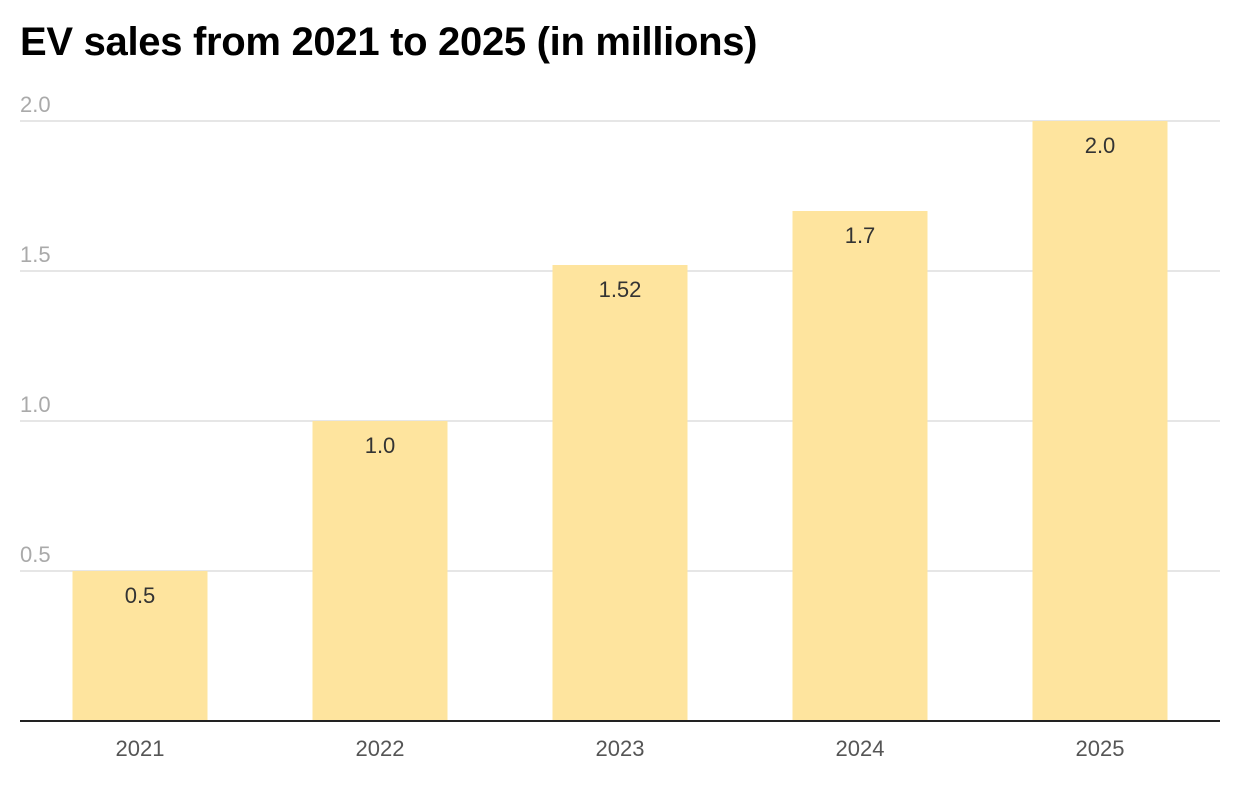 Image resolution: width=1240 pixels, height=787 pixels. I want to click on data-label: 1.52, so click(620, 289).